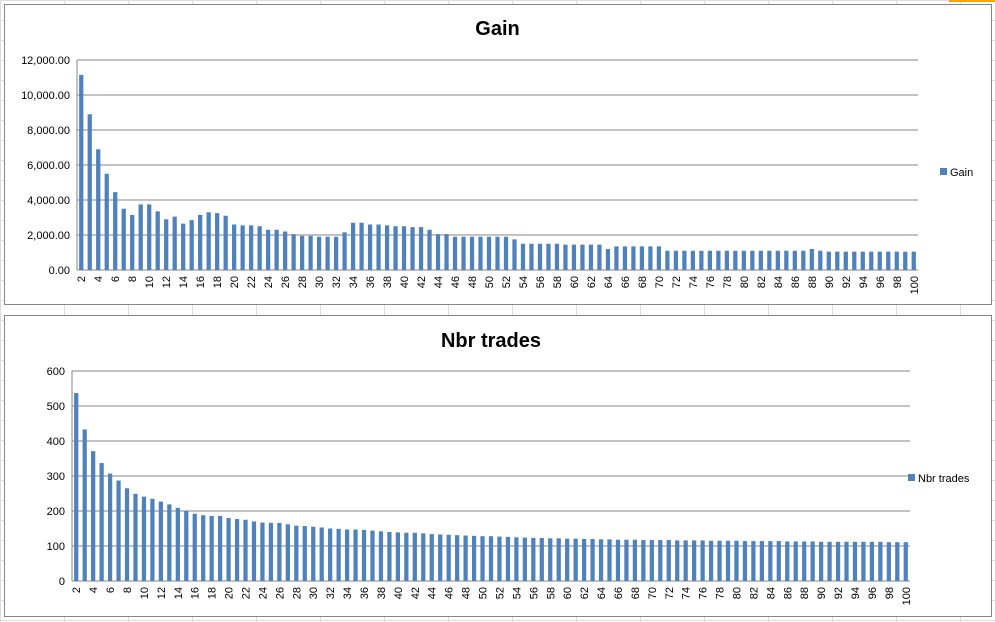 This screenshot has width=995, height=622. I want to click on chart-title: Nbr trades, so click(491, 341).